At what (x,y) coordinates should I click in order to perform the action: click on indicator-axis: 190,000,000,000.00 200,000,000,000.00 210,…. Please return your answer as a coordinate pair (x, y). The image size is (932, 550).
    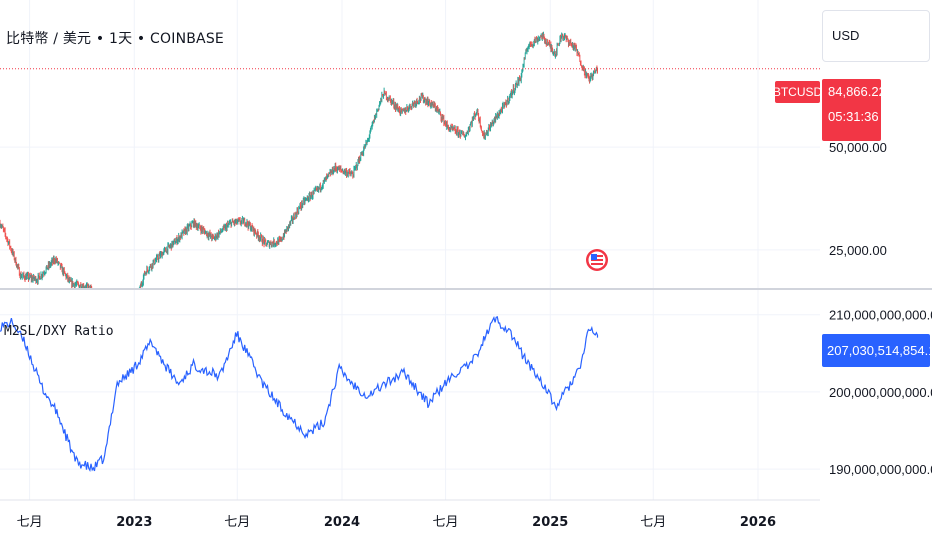
    Looking at the image, I should click on (880, 392).